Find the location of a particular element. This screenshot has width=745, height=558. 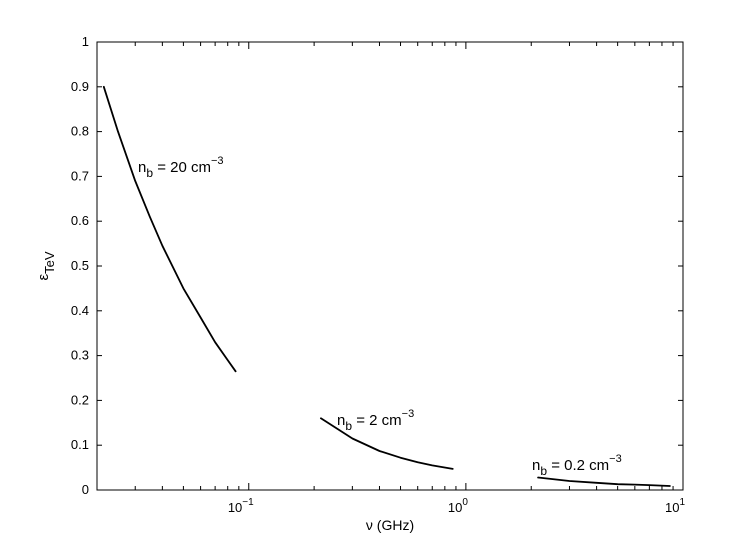

y-tick-label: 0.7 is located at coordinates (80, 175).